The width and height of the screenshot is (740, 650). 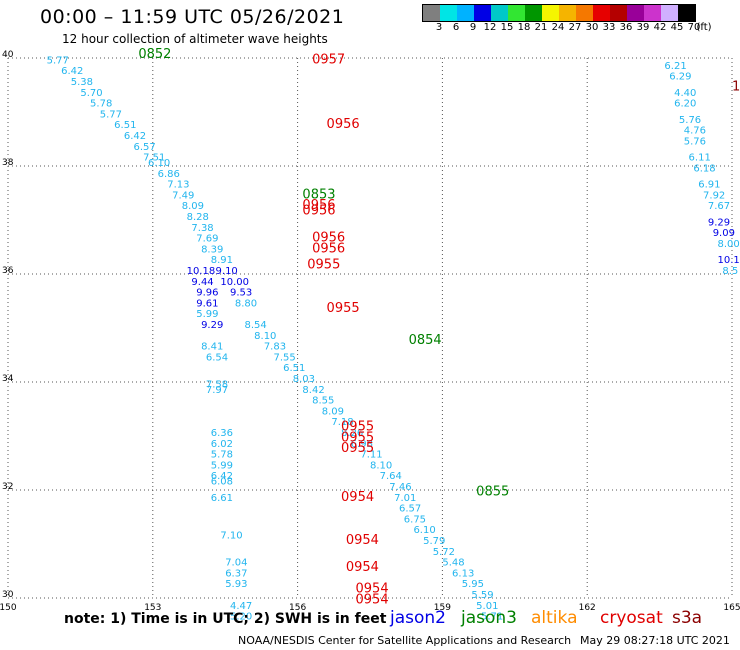 I want to click on swh-value: 7.49, so click(x=183, y=195).